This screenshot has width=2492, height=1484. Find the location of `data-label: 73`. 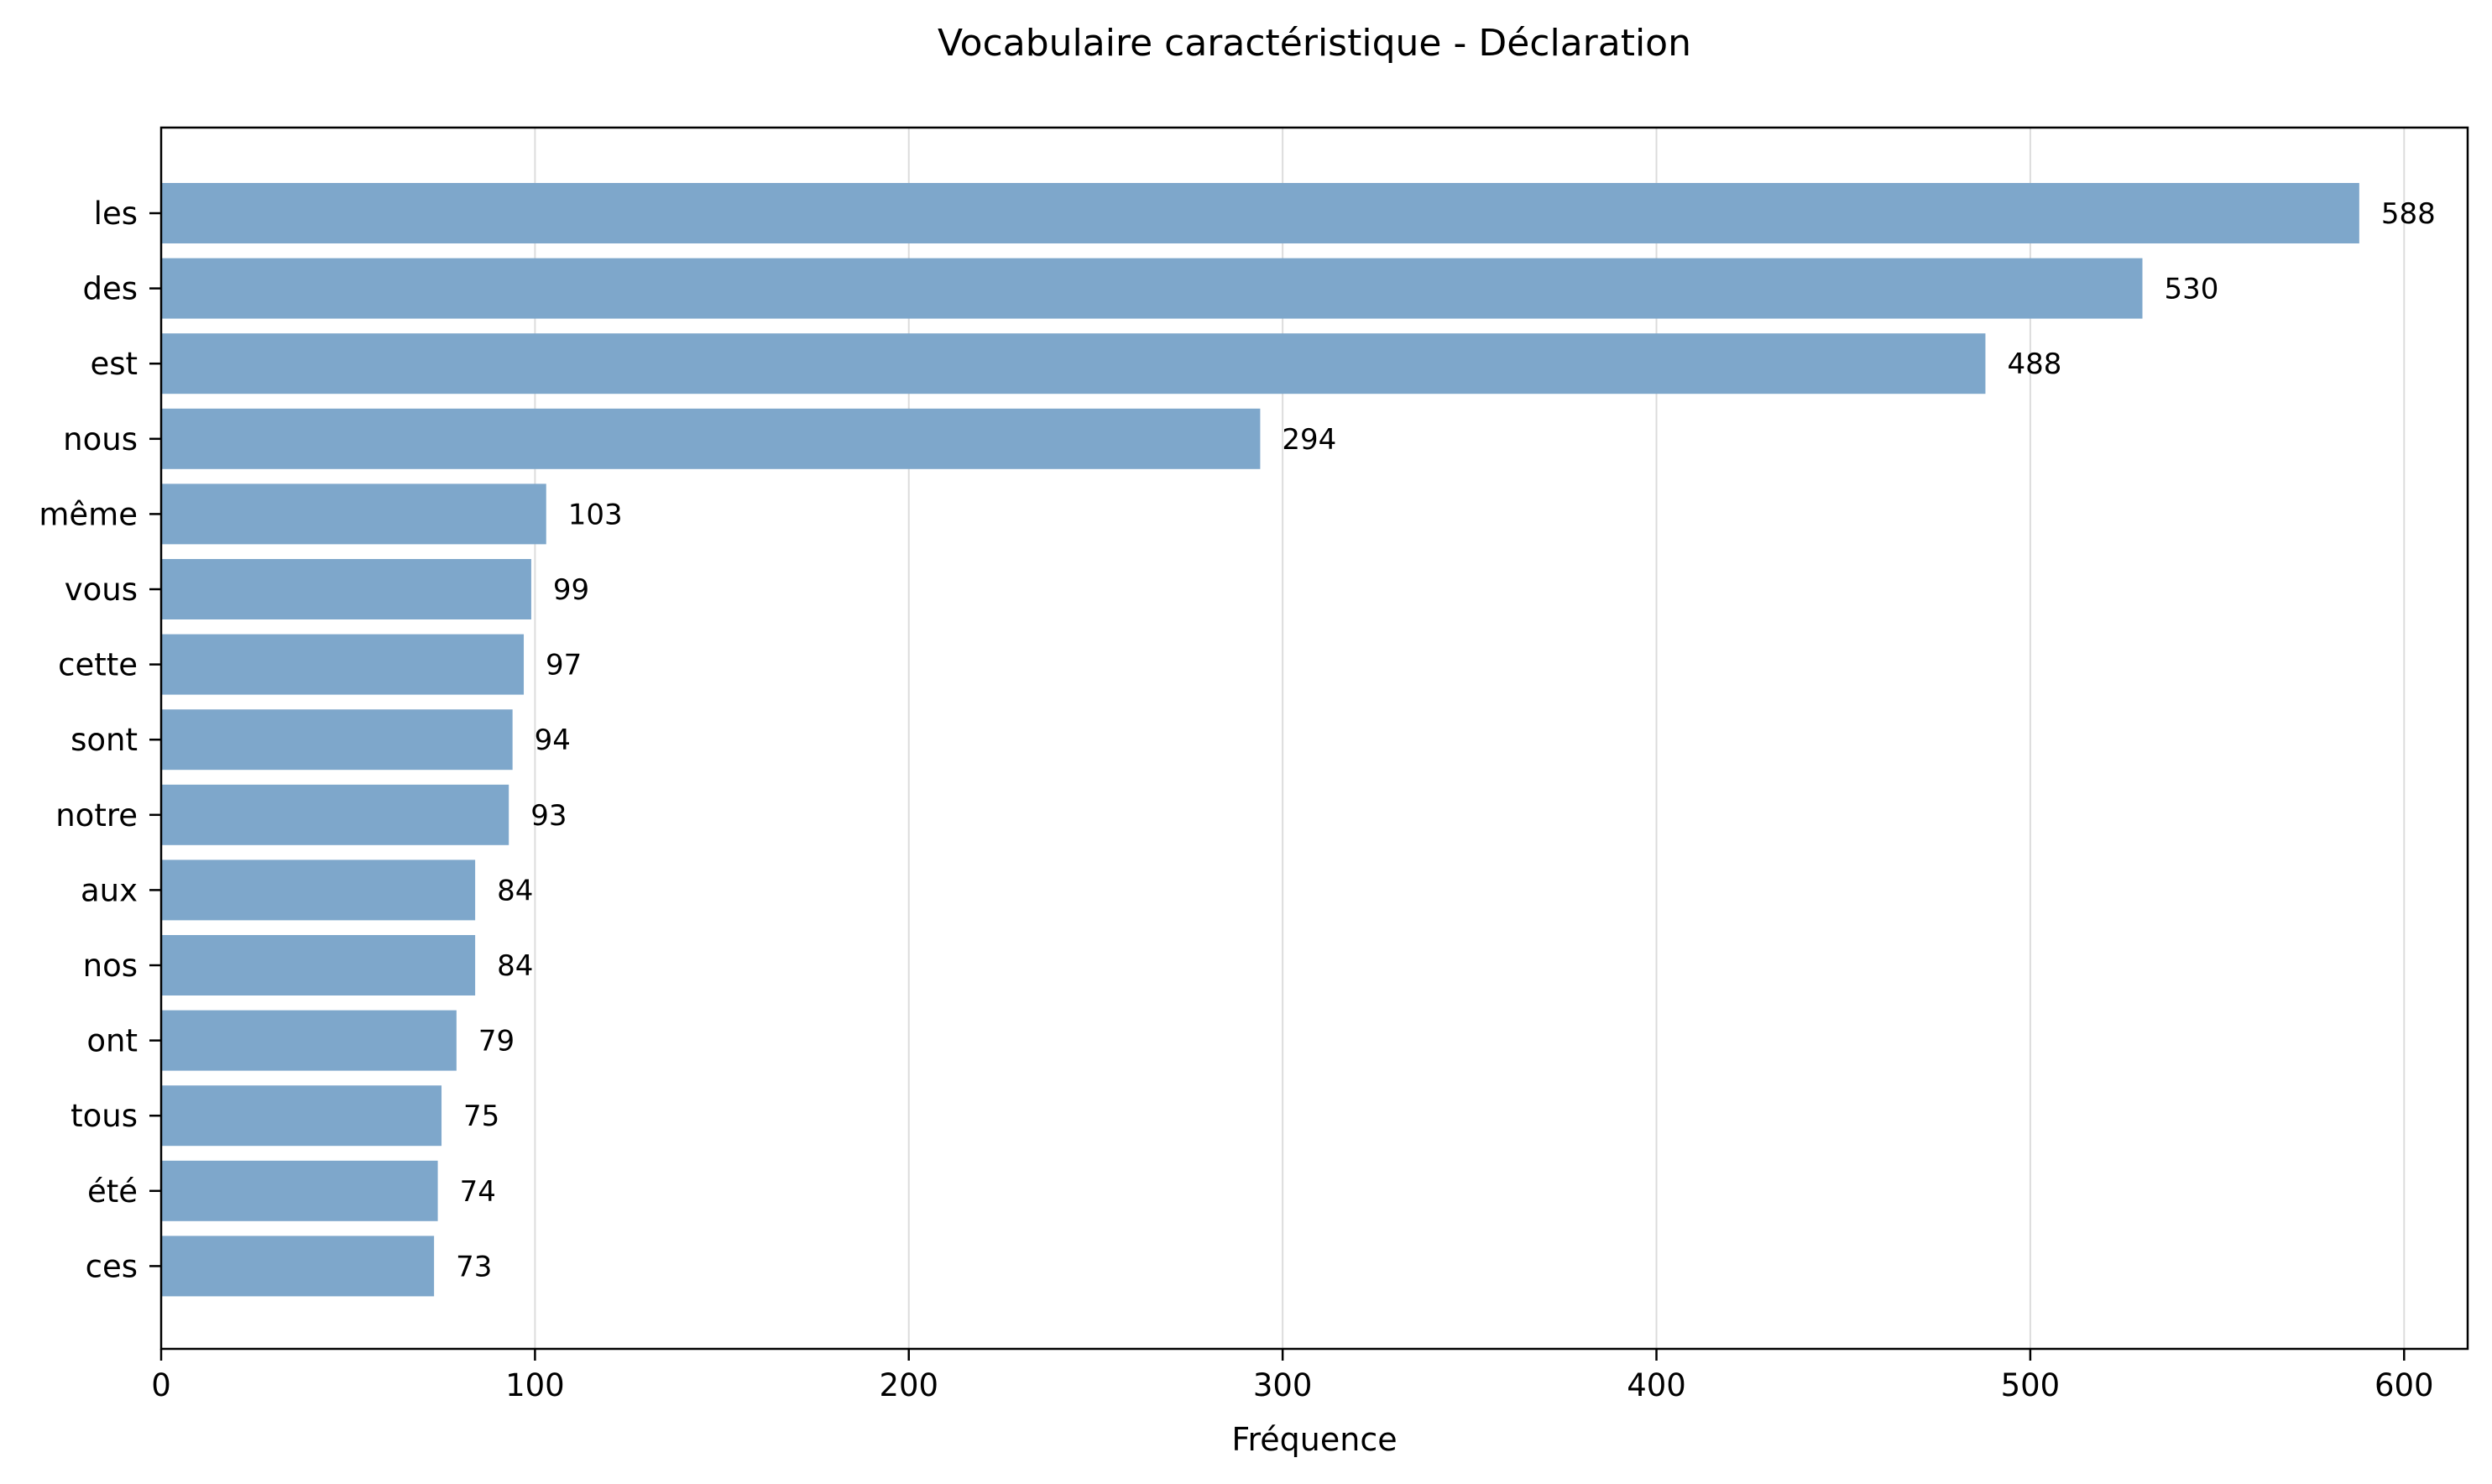

data-label: 73 is located at coordinates (474, 1266).